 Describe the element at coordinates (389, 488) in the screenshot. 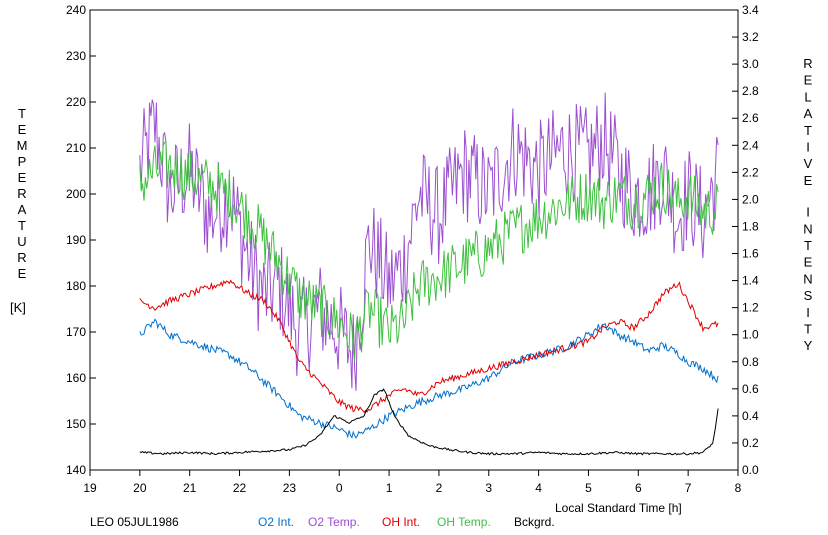

I see `x-tick-label: 1` at that location.